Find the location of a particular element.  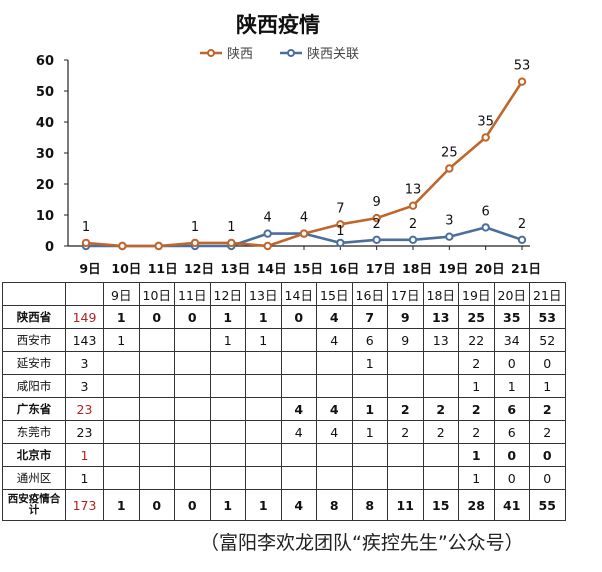

x-tick-label: 16日 is located at coordinates (344, 268).